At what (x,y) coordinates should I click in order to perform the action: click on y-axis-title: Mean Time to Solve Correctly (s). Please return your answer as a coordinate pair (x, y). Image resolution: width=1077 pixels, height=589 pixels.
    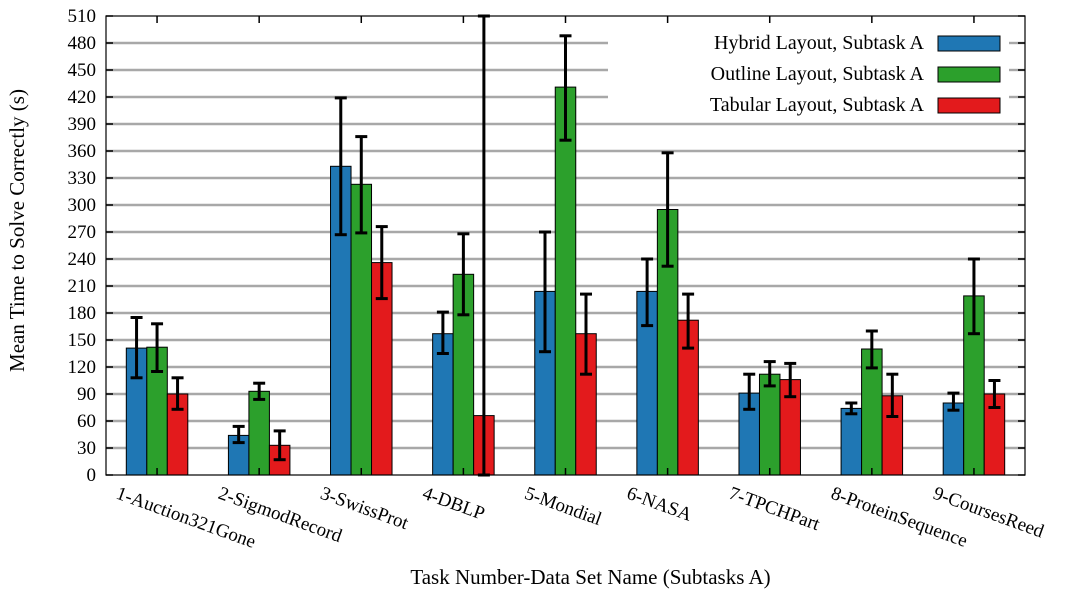
    Looking at the image, I should click on (17, 230).